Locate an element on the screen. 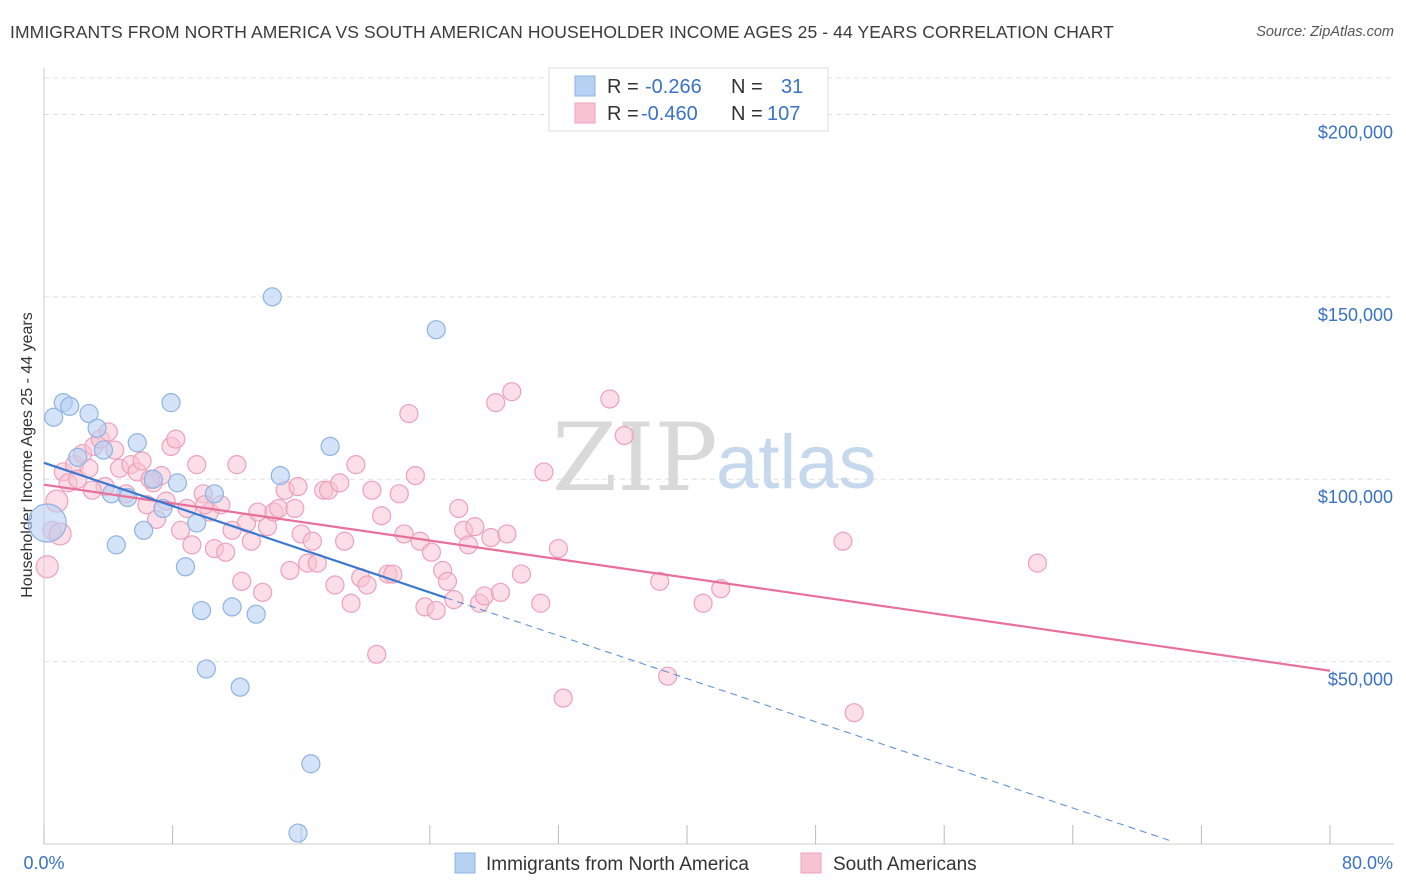 The image size is (1406, 892). watermark-atlas: atlas is located at coordinates (796, 462).